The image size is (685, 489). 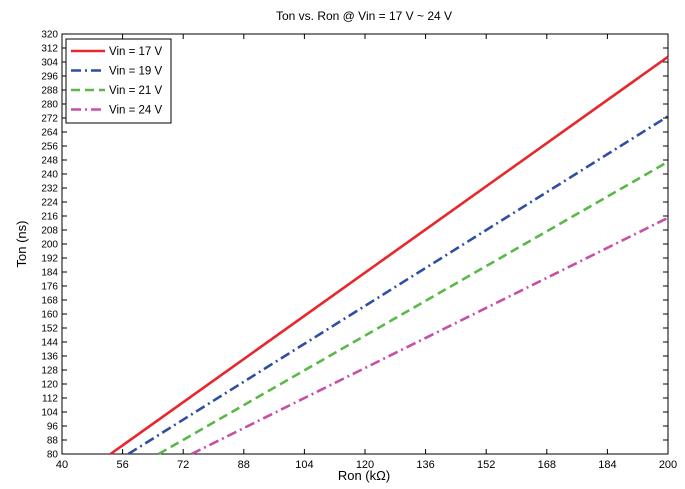 What do you see at coordinates (547, 465) in the screenshot?
I see `x-tick-label: 168` at bounding box center [547, 465].